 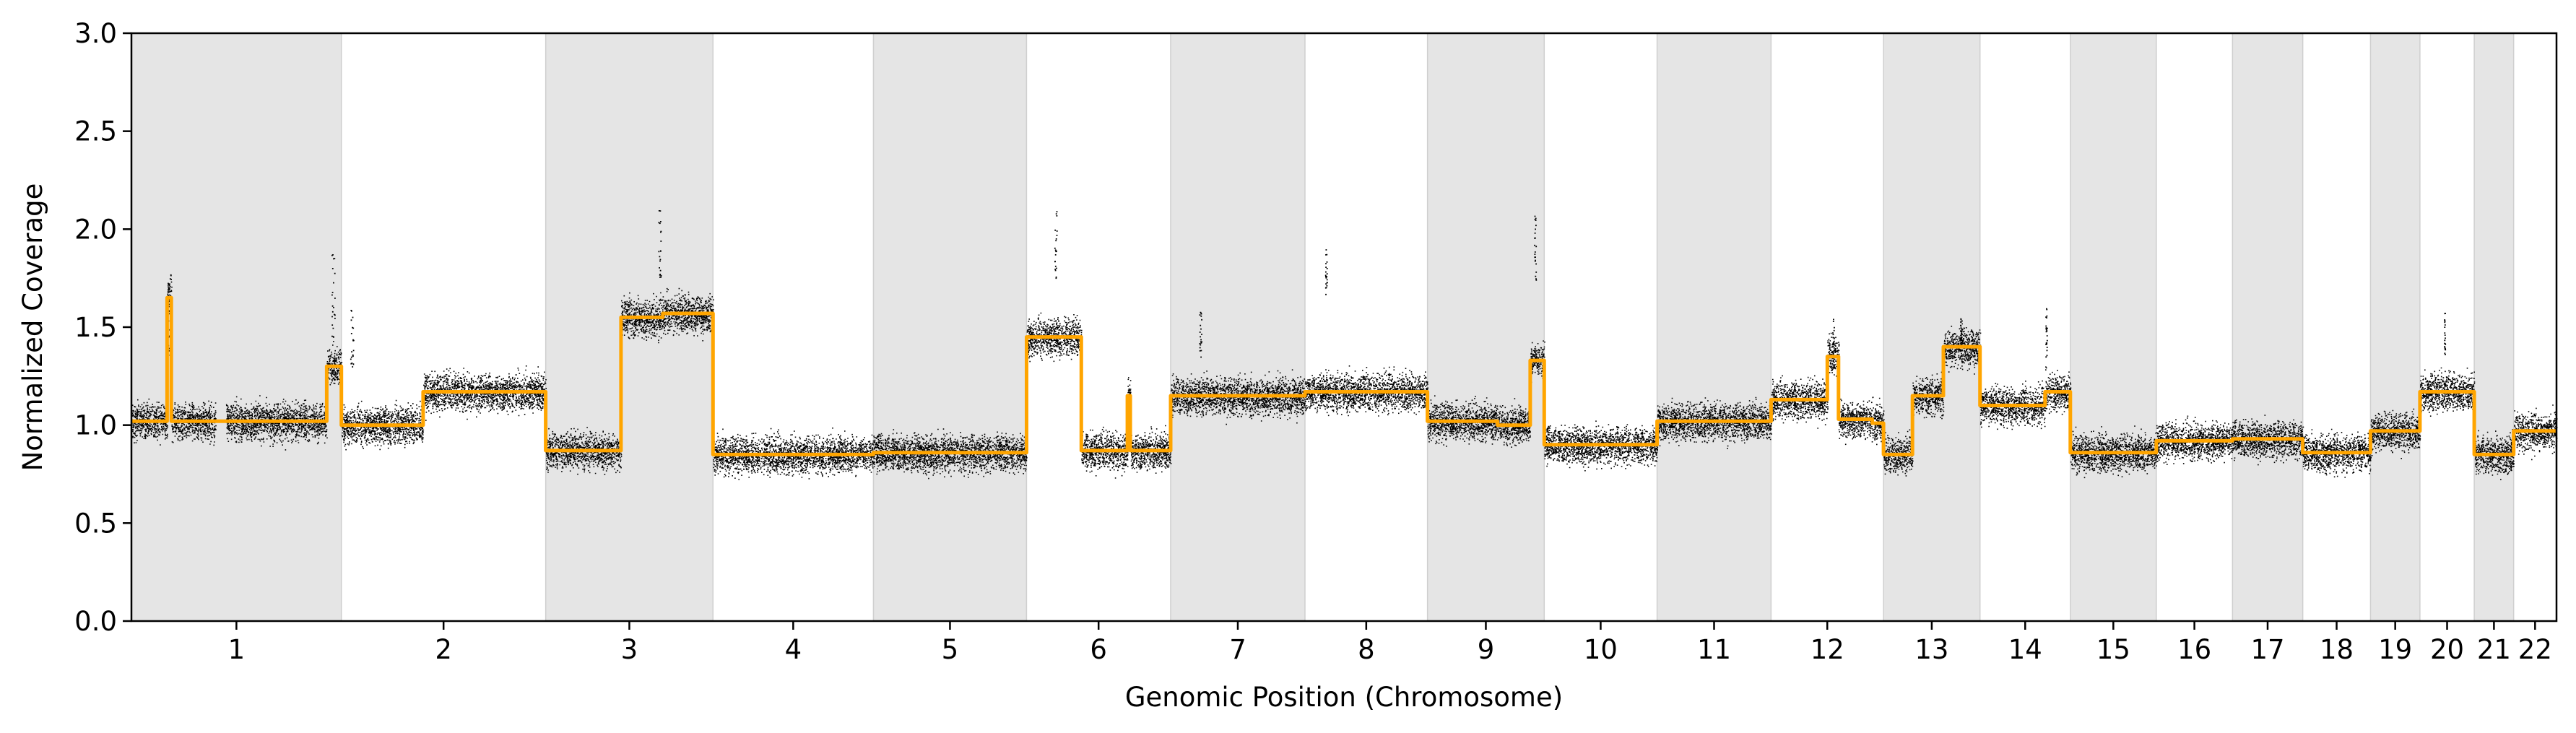 I want to click on x-axis: 1 2 3 4 5 6 7 8 9 10 11 12 13 14 15 16 17 18 19 20 21 22, so click(x=1390, y=643).